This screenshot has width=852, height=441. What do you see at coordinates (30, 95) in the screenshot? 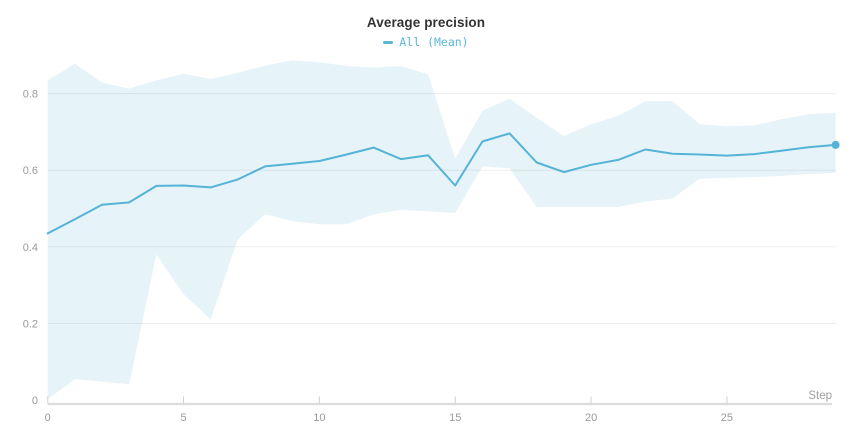
I see `y-tick-label: 0.8` at bounding box center [30, 95].